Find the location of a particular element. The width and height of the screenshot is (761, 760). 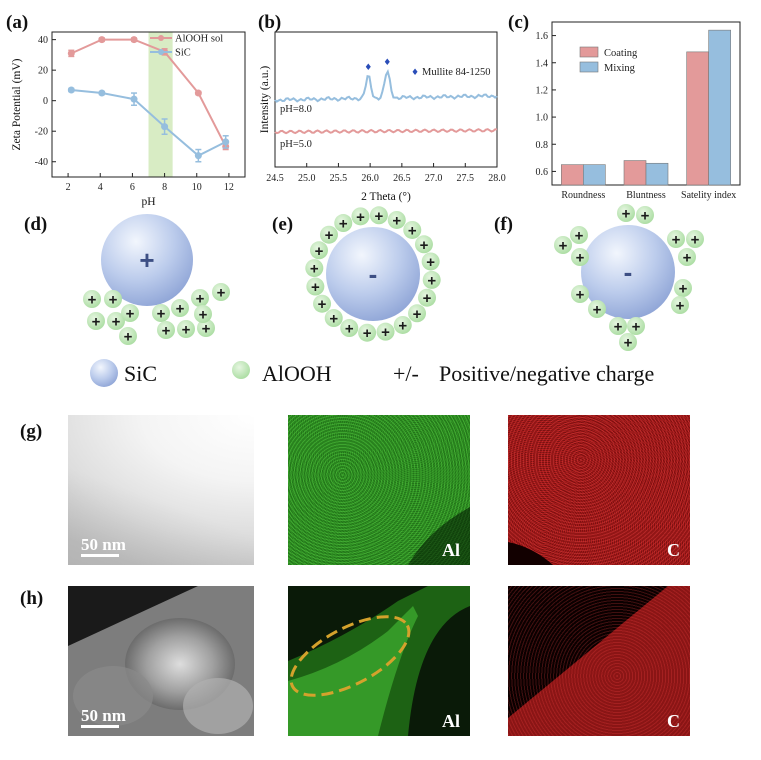

stem-image-g: 50 nm is located at coordinates (161, 490).